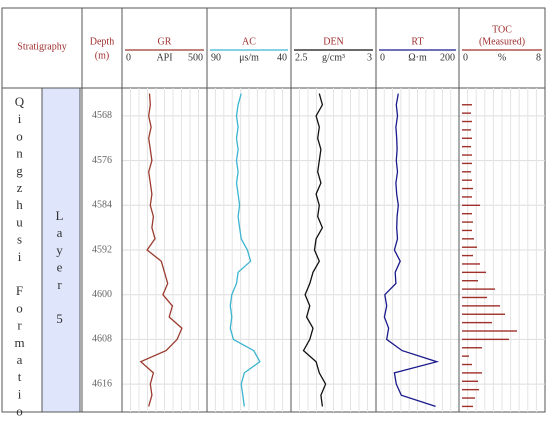 The height and width of the screenshot is (422, 550). Describe the element at coordinates (102, 294) in the screenshot. I see `depth-tick-label: 4600` at that location.